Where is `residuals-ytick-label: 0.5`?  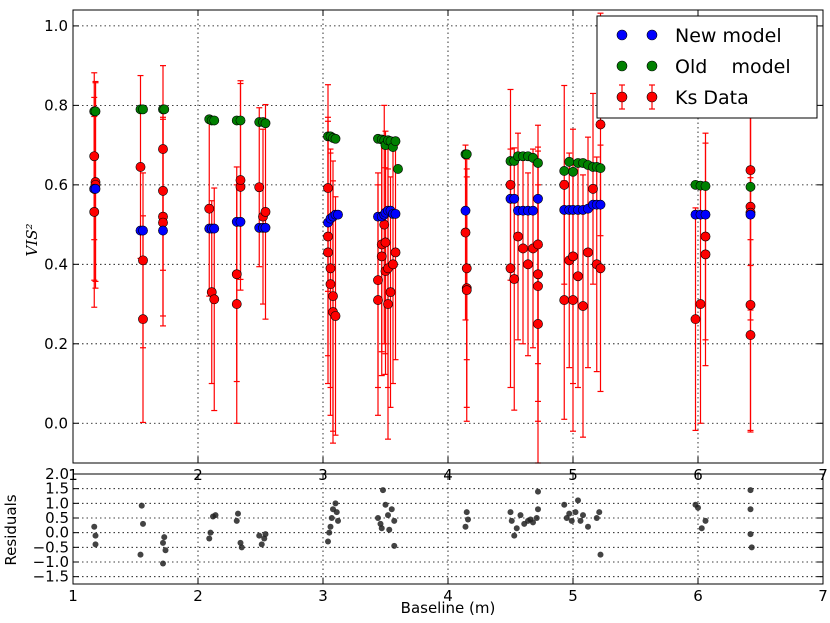
residuals-ytick-label: 0.5 is located at coordinates (57, 518).